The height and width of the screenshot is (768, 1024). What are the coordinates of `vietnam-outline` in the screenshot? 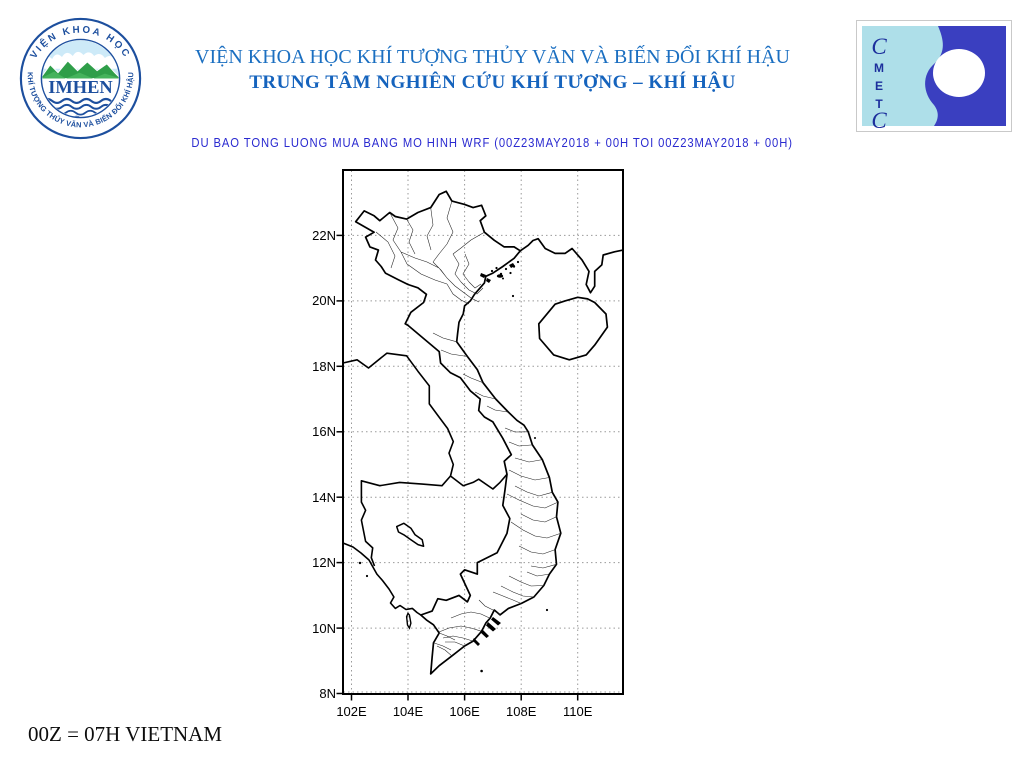 It's located at (458, 432).